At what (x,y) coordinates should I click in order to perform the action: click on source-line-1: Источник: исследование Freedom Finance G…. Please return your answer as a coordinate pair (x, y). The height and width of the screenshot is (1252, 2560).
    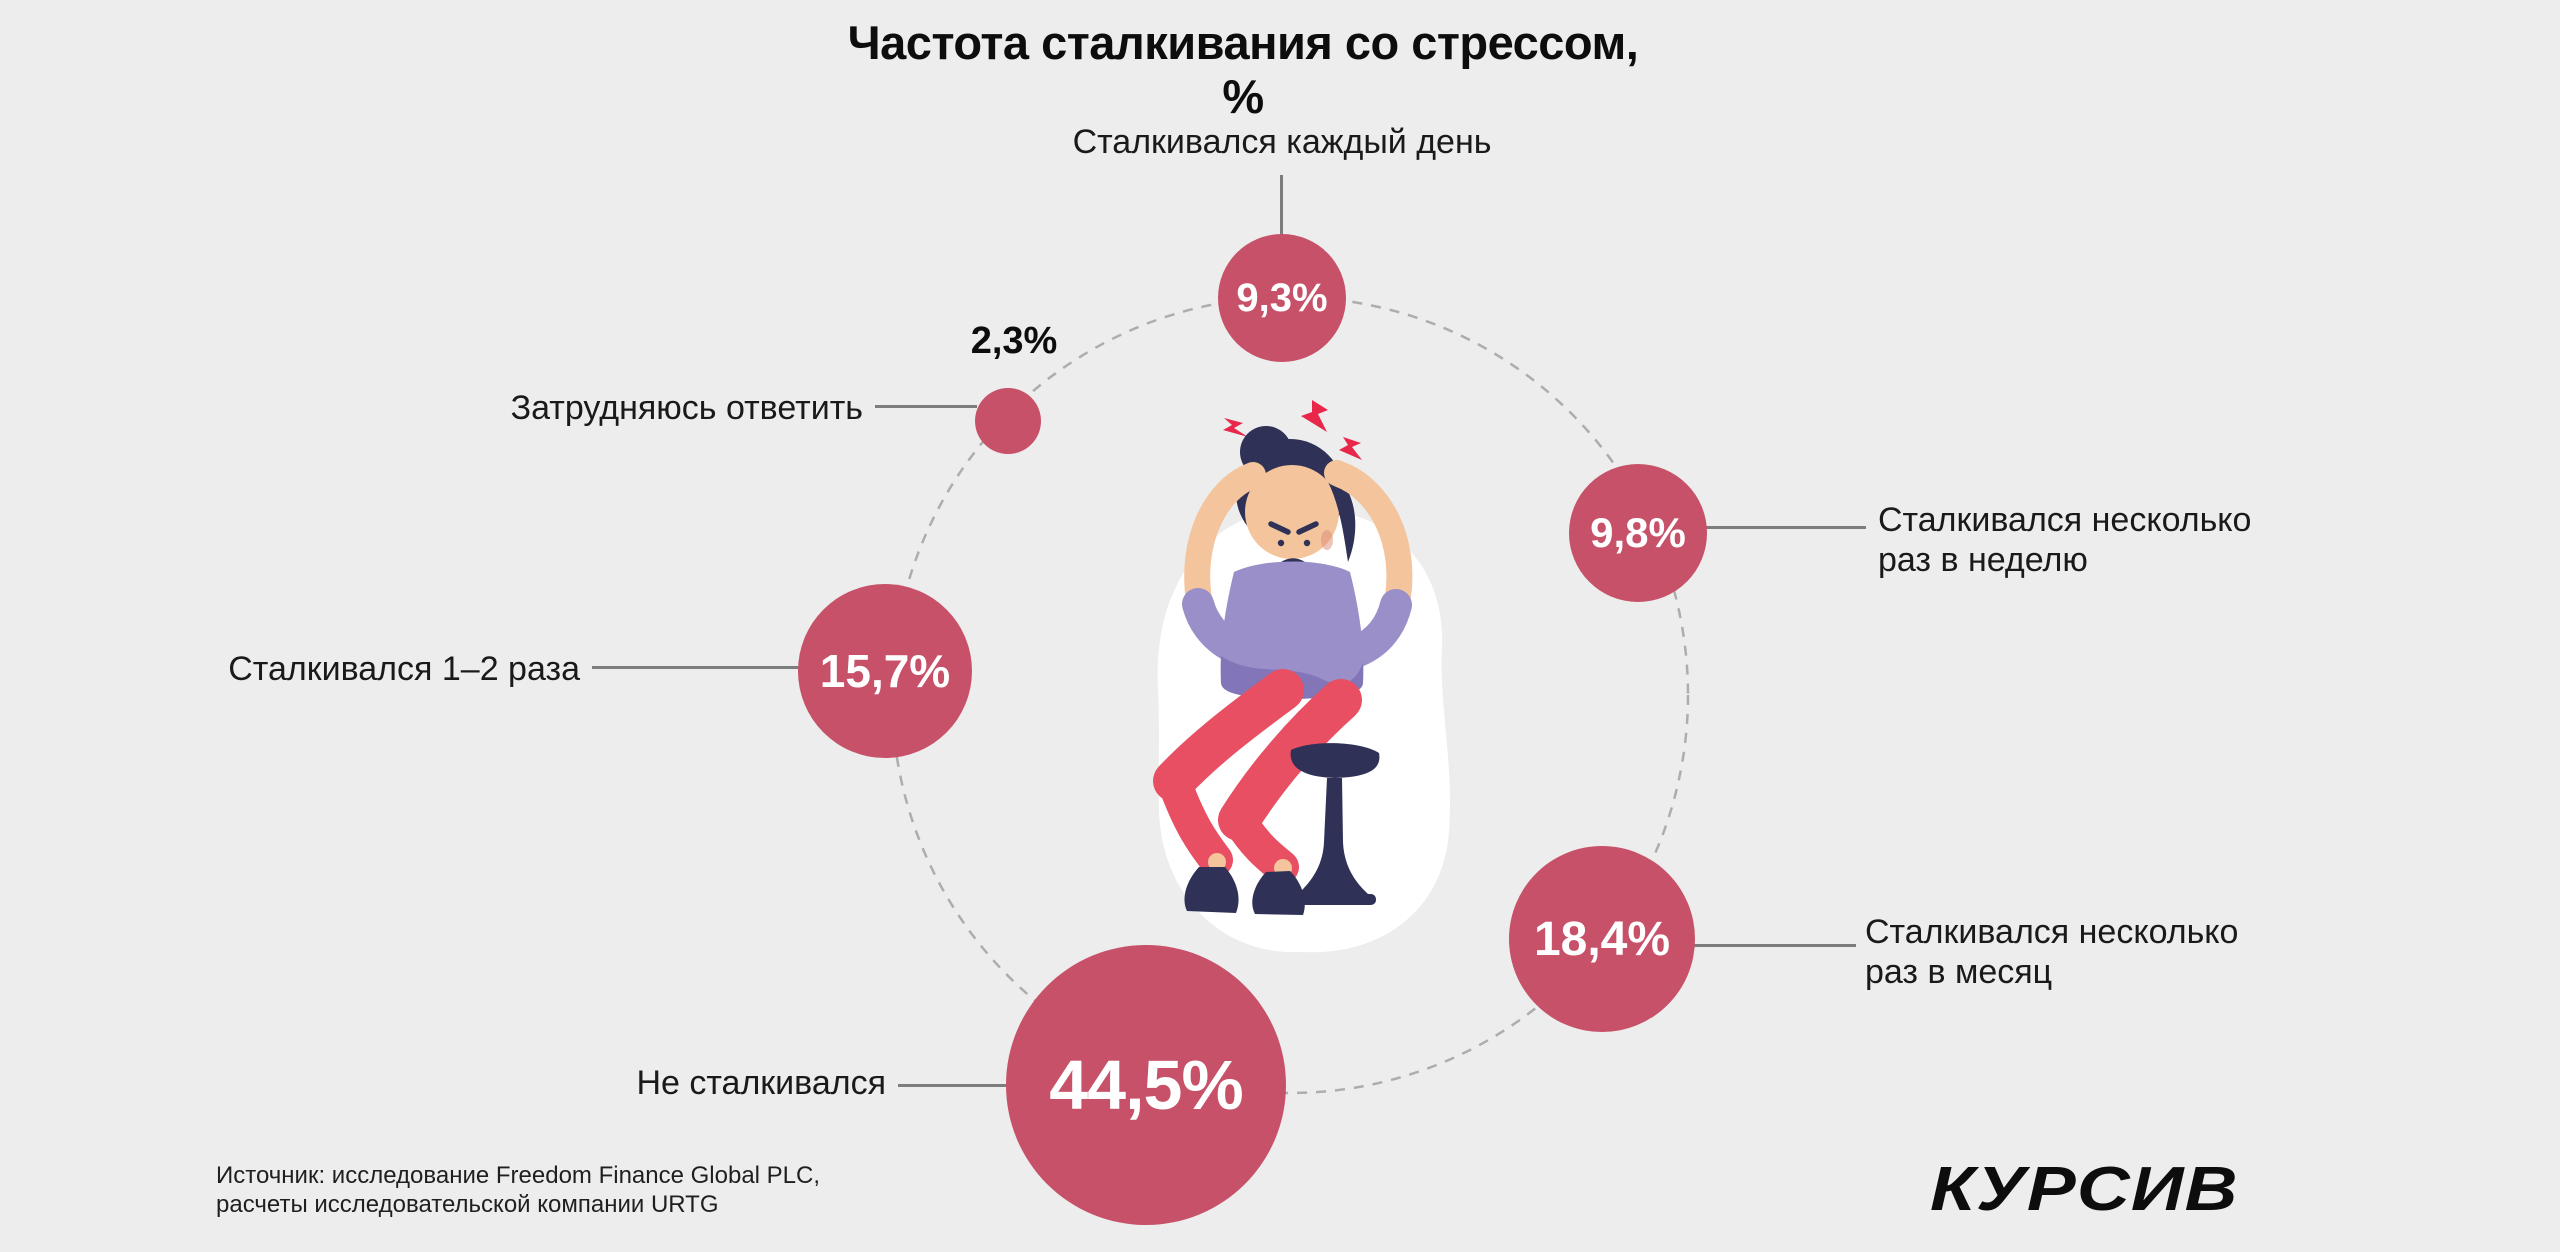
    Looking at the image, I should click on (518, 1175).